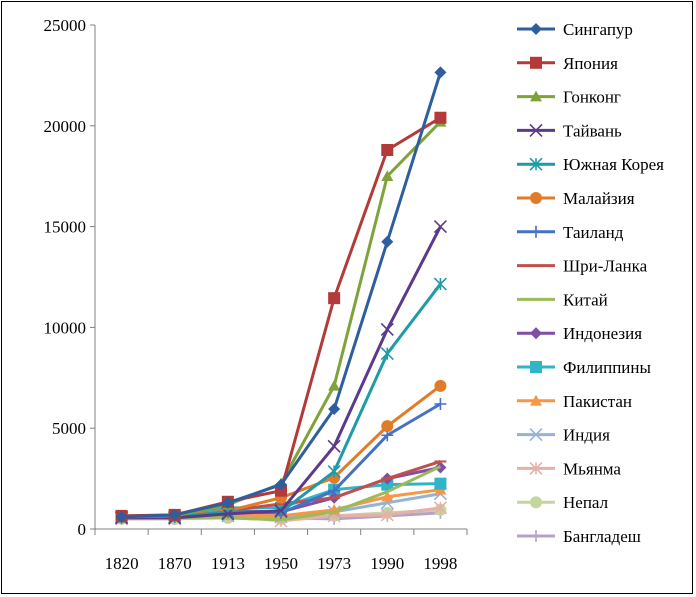 This screenshot has width=696, height=597. I want to click on legend-label: Таиланд, so click(593, 232).